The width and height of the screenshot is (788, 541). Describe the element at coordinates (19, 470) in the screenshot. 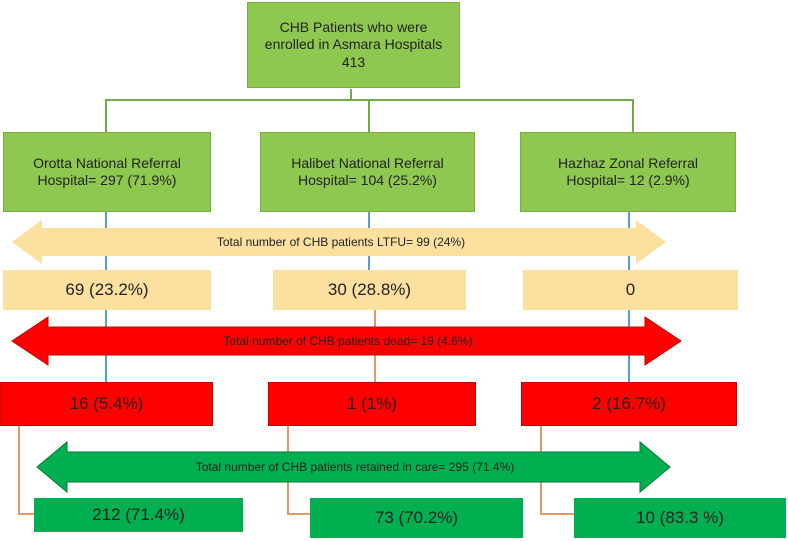

I see `connector-retained-1-down` at that location.